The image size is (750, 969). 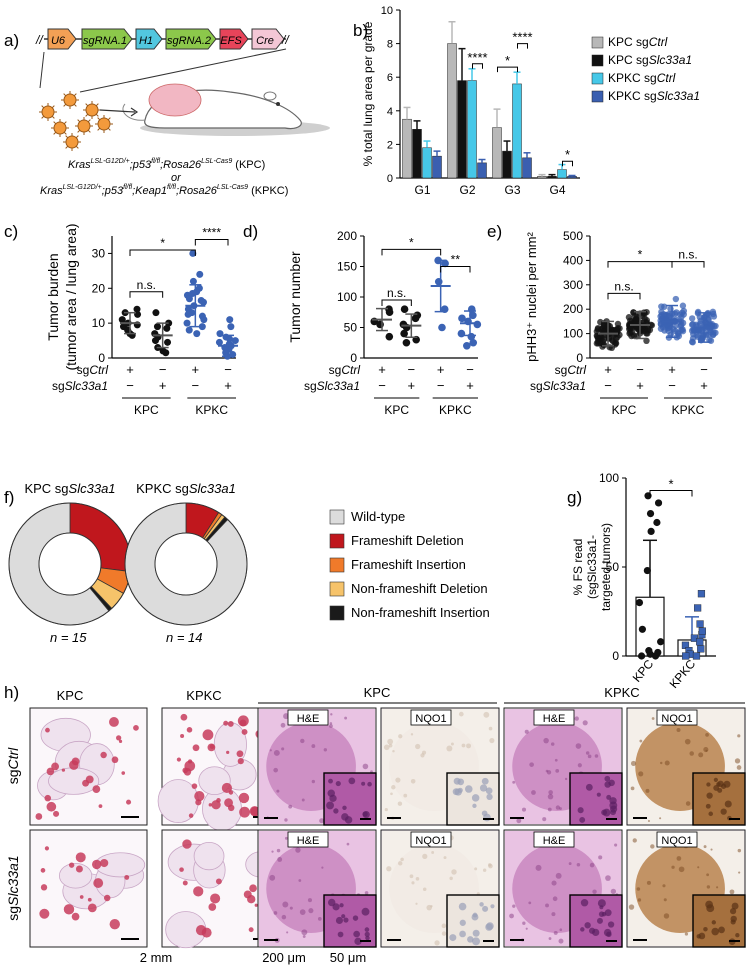 I want to click on part-cre: Cre, so click(x=265, y=41).